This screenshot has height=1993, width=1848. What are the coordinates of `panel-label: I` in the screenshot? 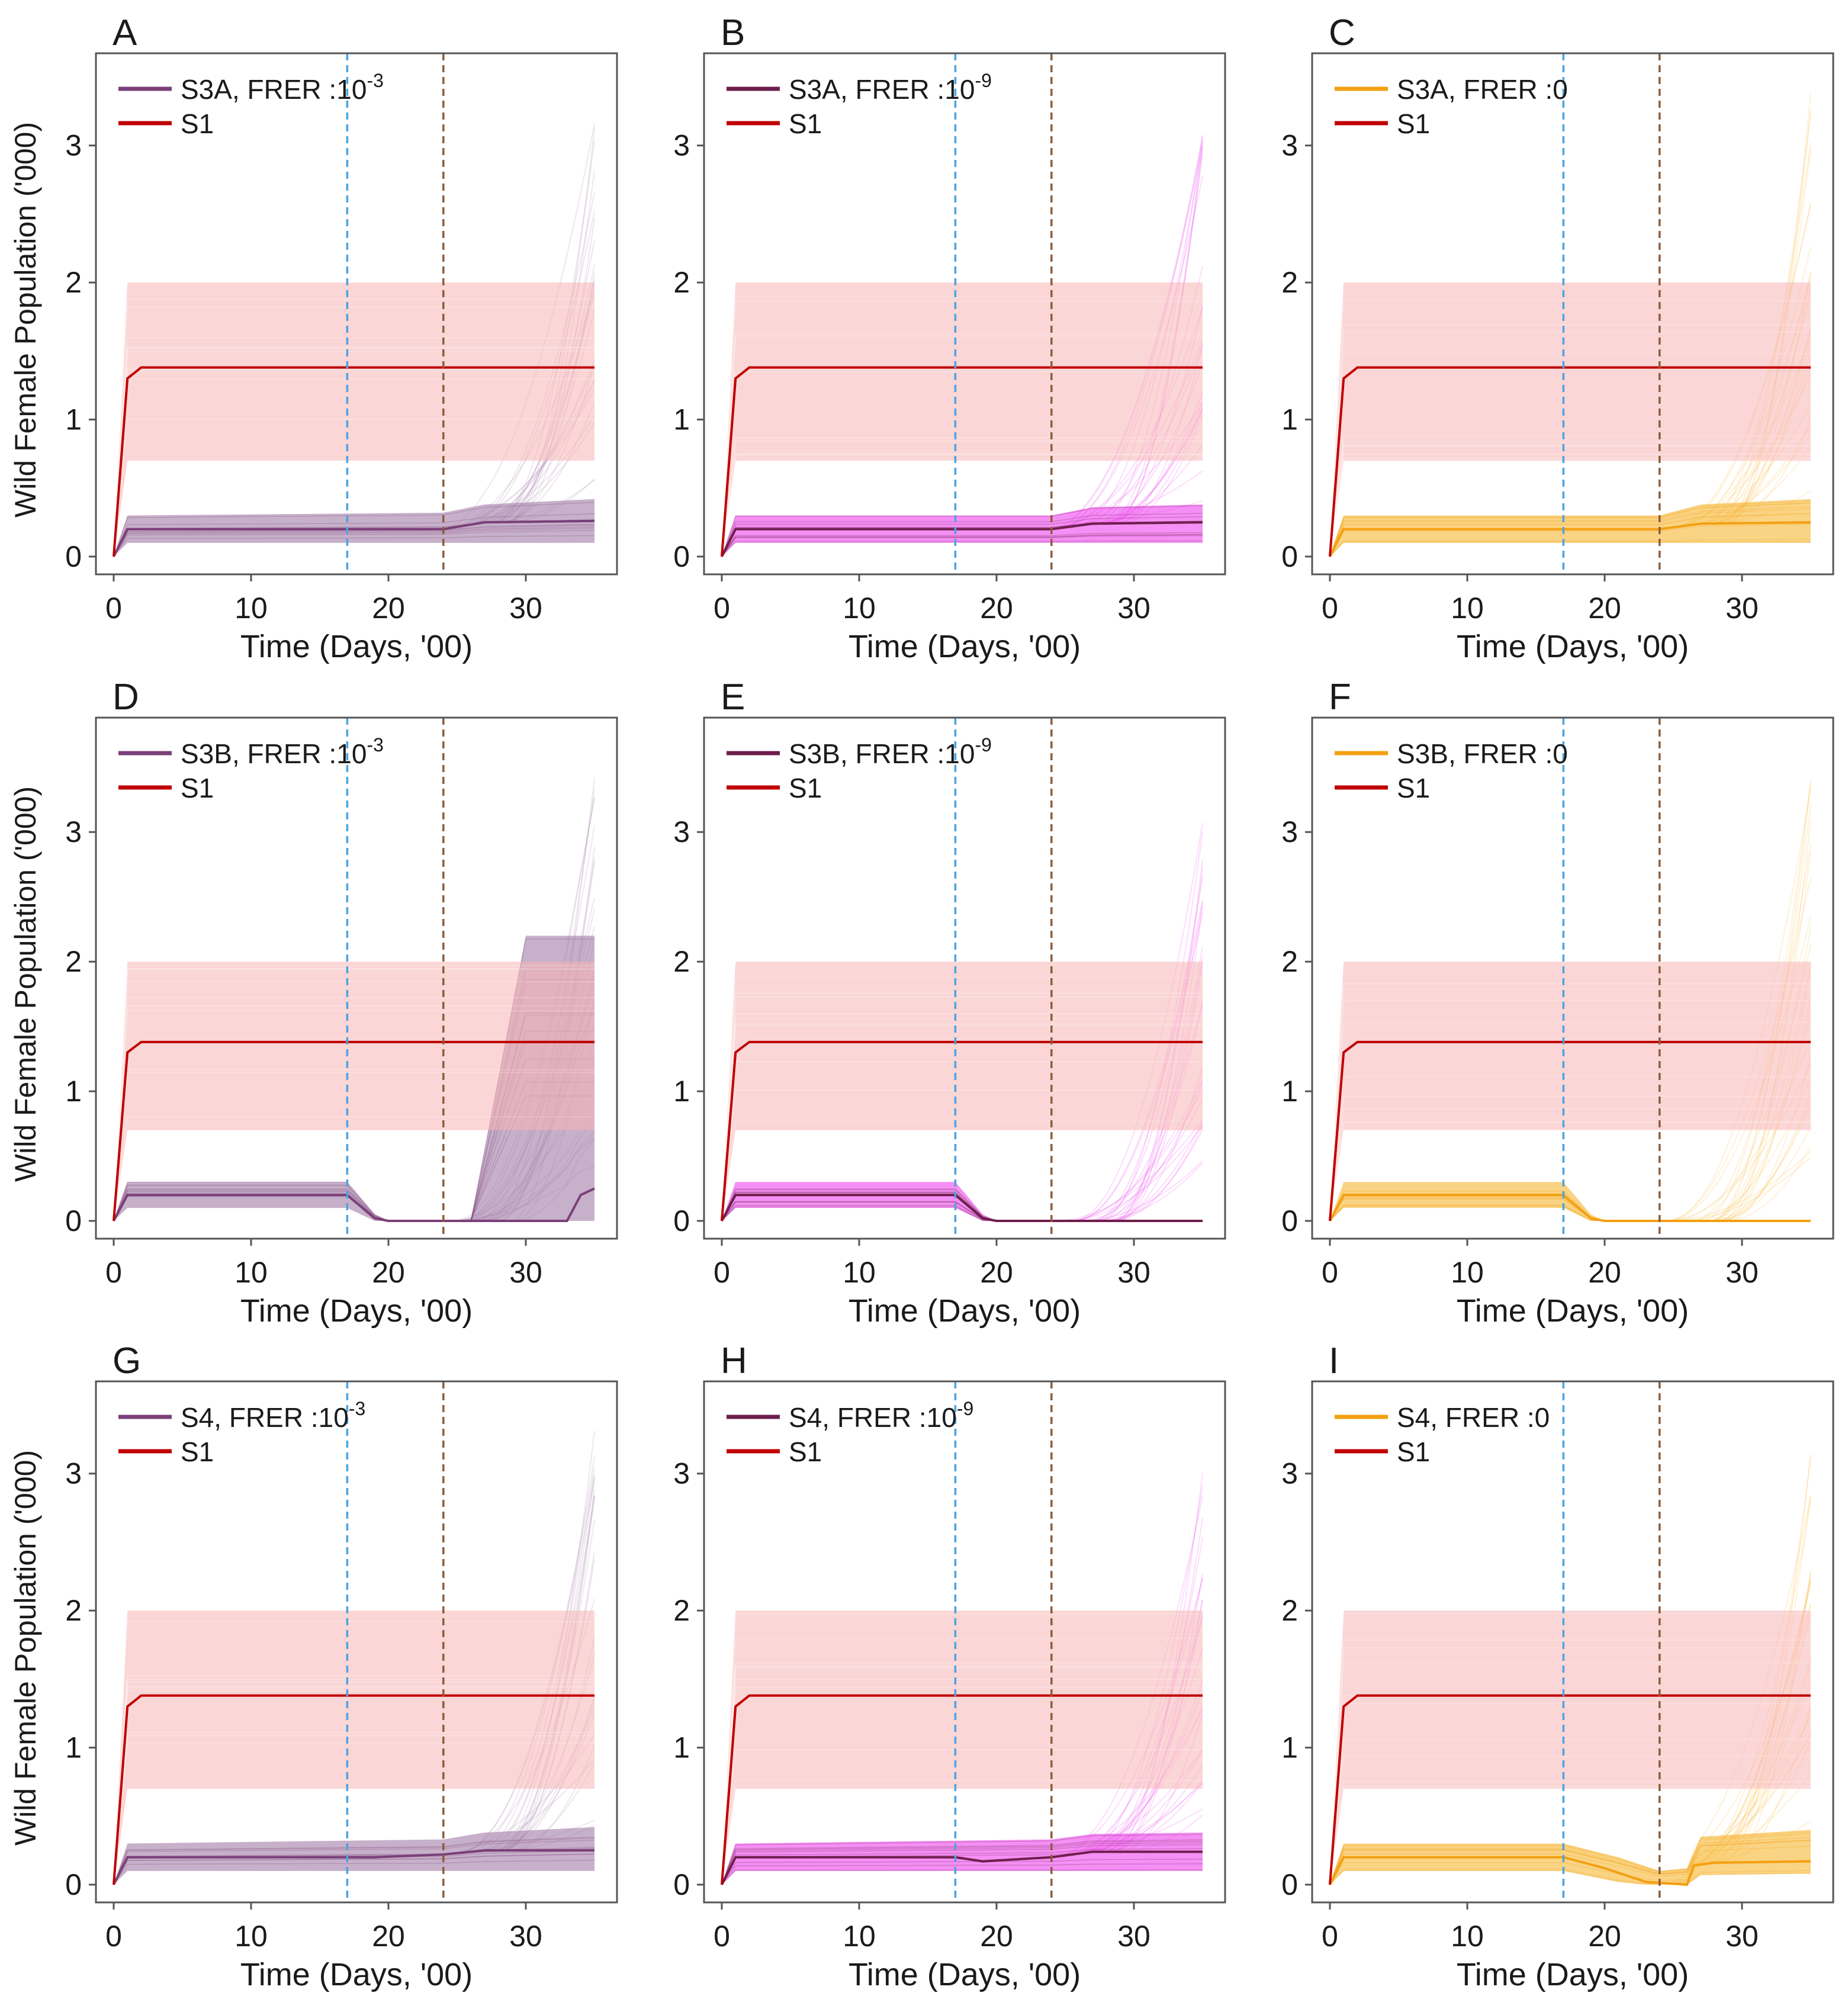 It's located at (1334, 1361).